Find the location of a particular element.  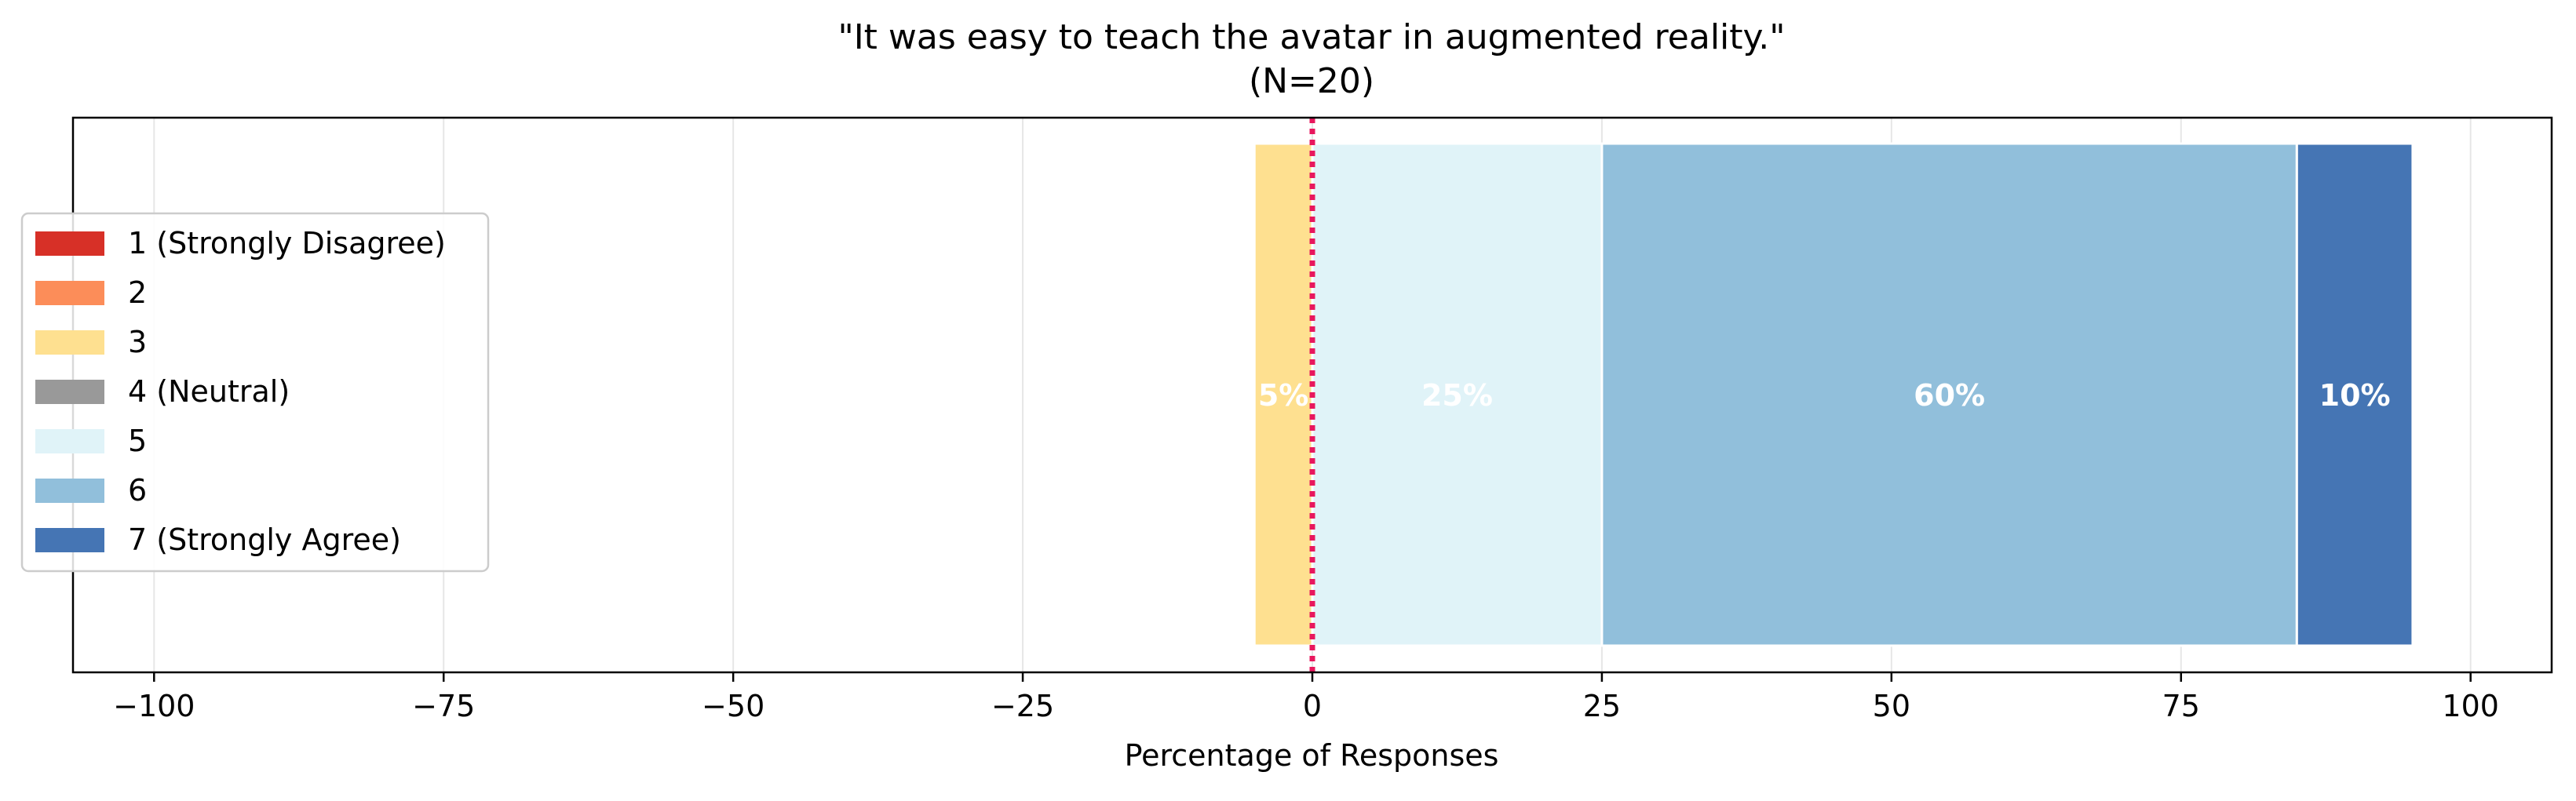

x-tick-label: 25 is located at coordinates (1602, 706).